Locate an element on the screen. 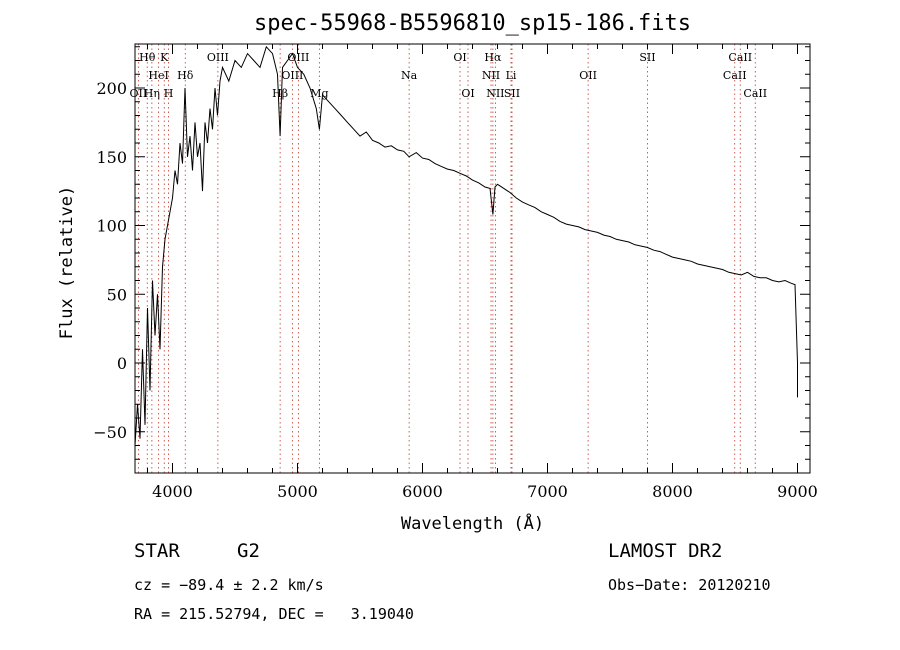 The height and width of the screenshot is (650, 900). line-label-1: K is located at coordinates (164, 57).